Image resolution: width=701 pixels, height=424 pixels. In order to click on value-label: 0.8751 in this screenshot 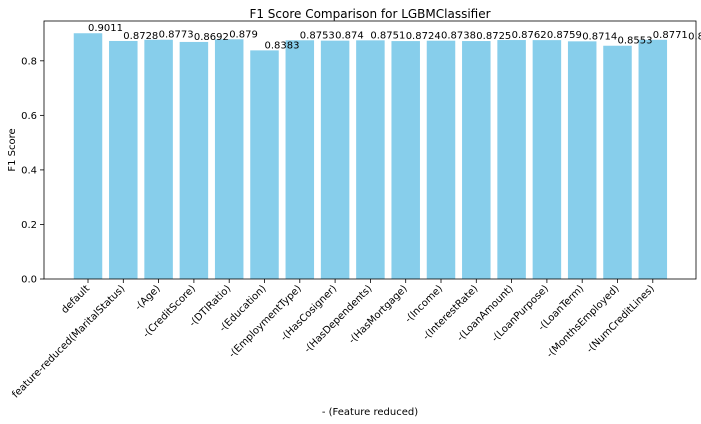, I will do `click(387, 35)`.